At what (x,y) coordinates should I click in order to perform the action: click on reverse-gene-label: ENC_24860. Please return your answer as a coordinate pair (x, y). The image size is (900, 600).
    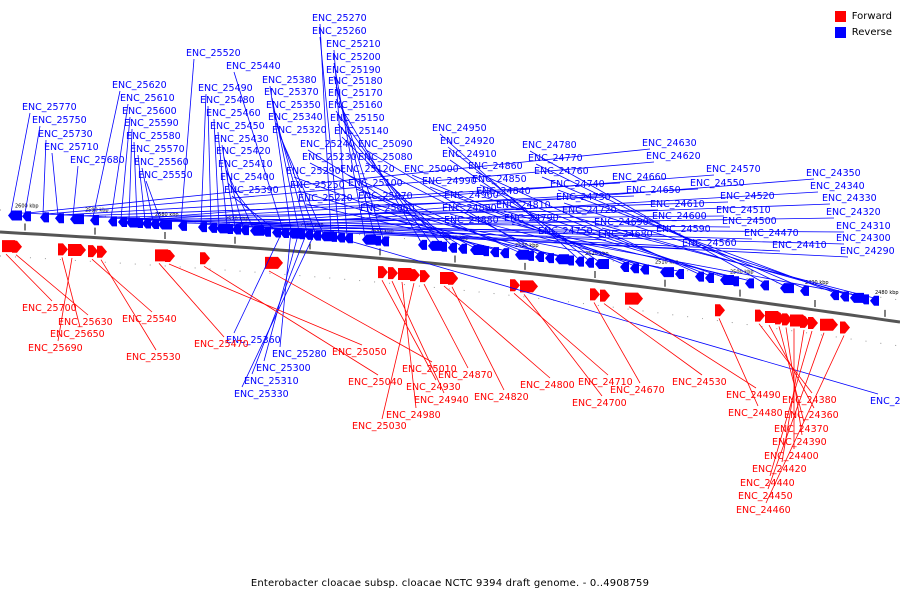
    Looking at the image, I should click on (495, 166).